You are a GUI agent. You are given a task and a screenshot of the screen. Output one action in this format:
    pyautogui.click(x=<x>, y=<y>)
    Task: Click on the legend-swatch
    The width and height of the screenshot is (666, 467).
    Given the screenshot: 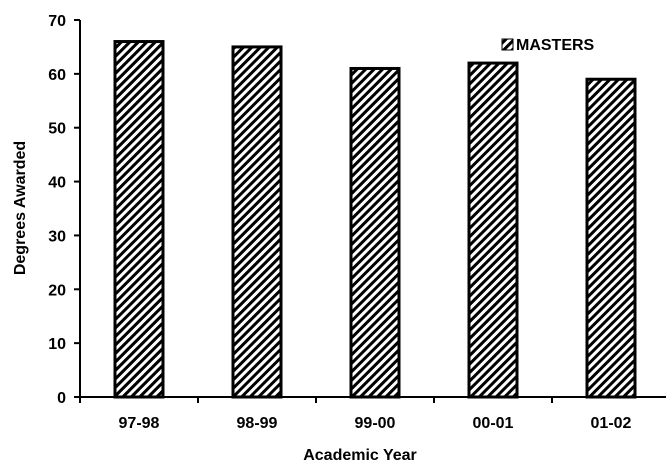 What is the action you would take?
    pyautogui.click(x=507, y=44)
    